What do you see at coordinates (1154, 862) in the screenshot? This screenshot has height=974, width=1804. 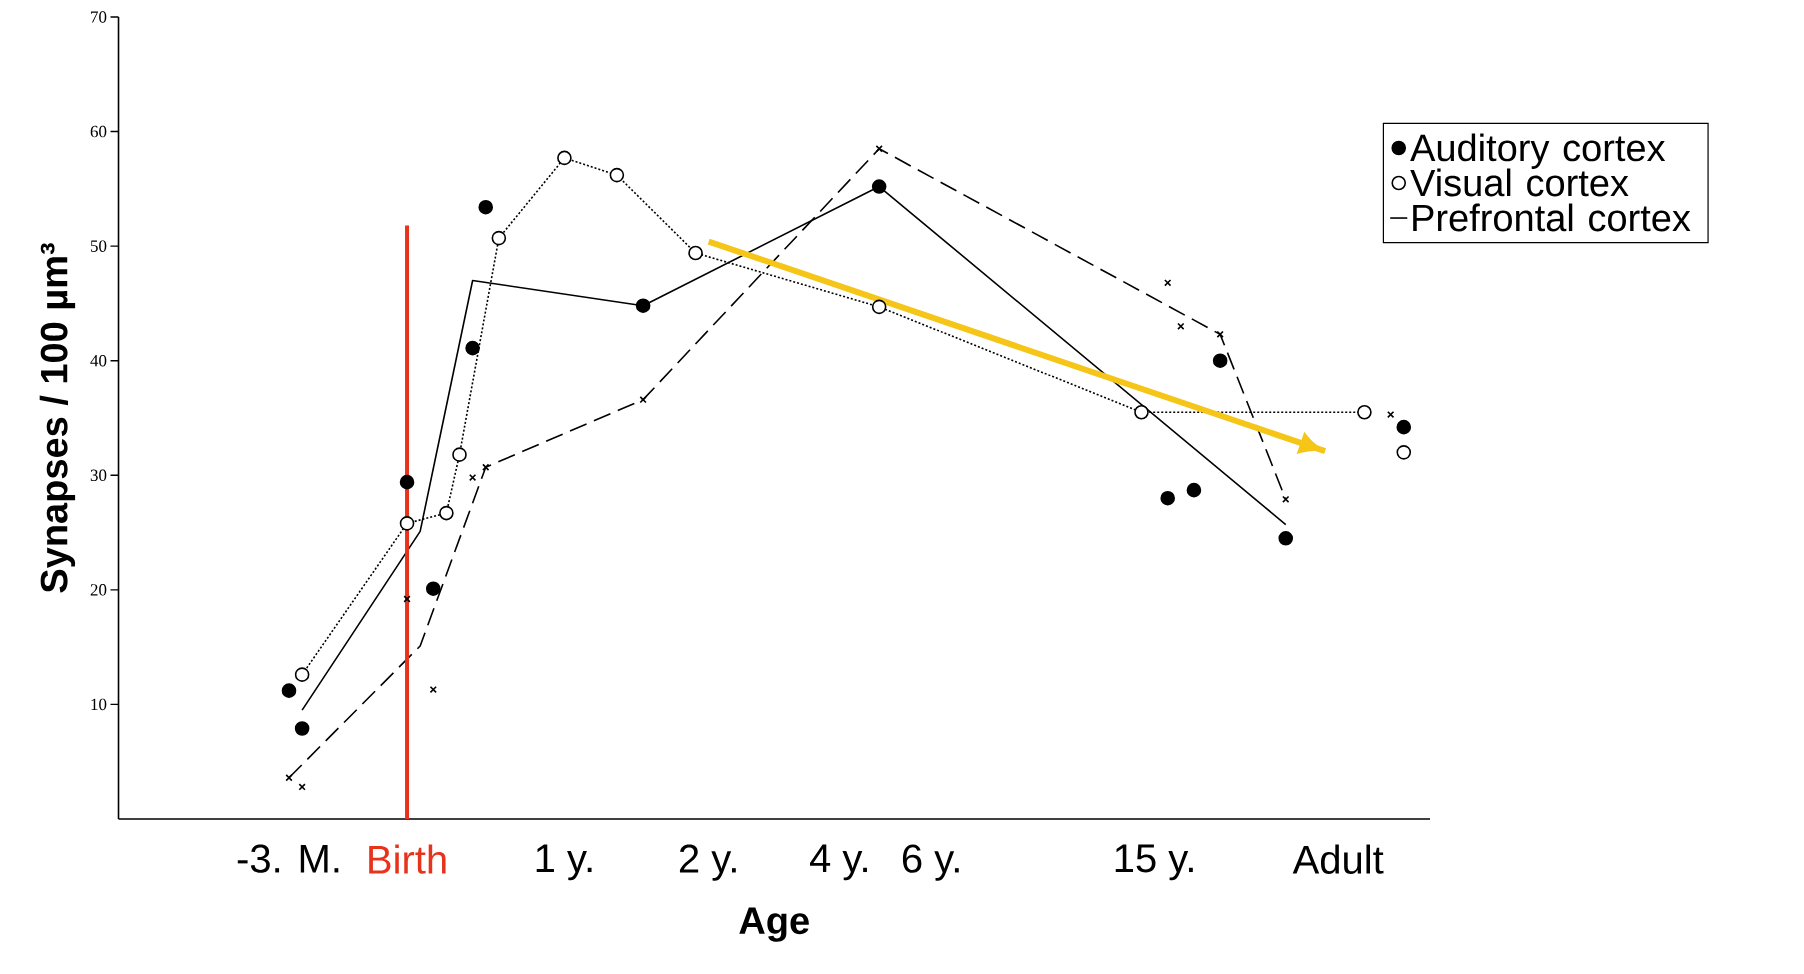 I see `x-tick-label: 15 y.` at bounding box center [1154, 862].